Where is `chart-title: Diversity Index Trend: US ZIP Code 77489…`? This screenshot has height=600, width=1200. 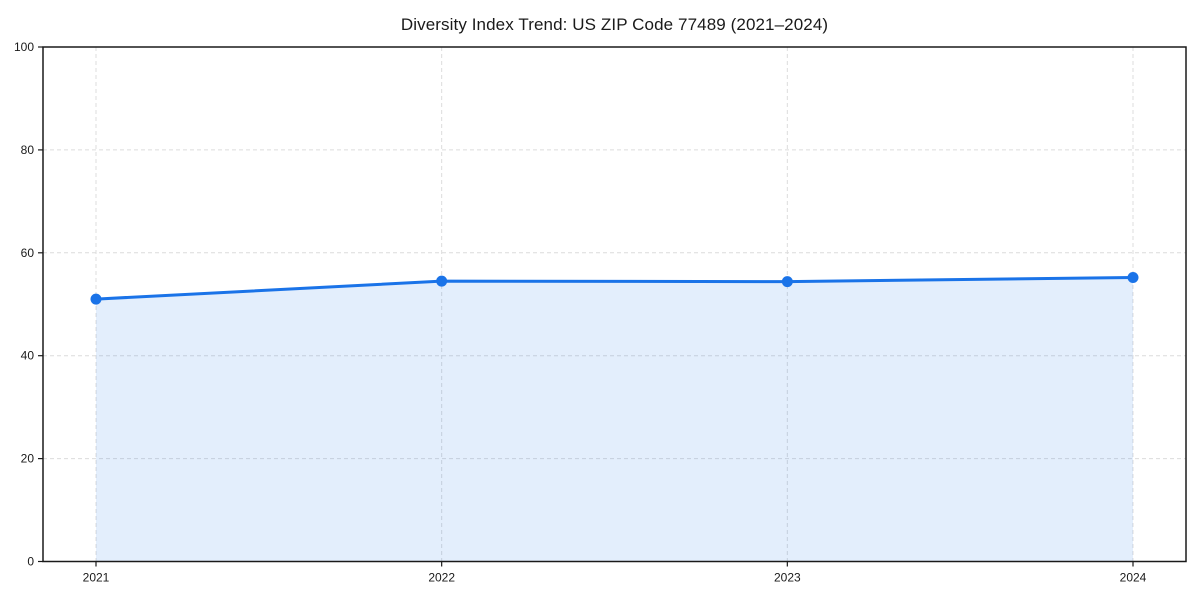
chart-title: Diversity Index Trend: US ZIP Code 77489… is located at coordinates (614, 24).